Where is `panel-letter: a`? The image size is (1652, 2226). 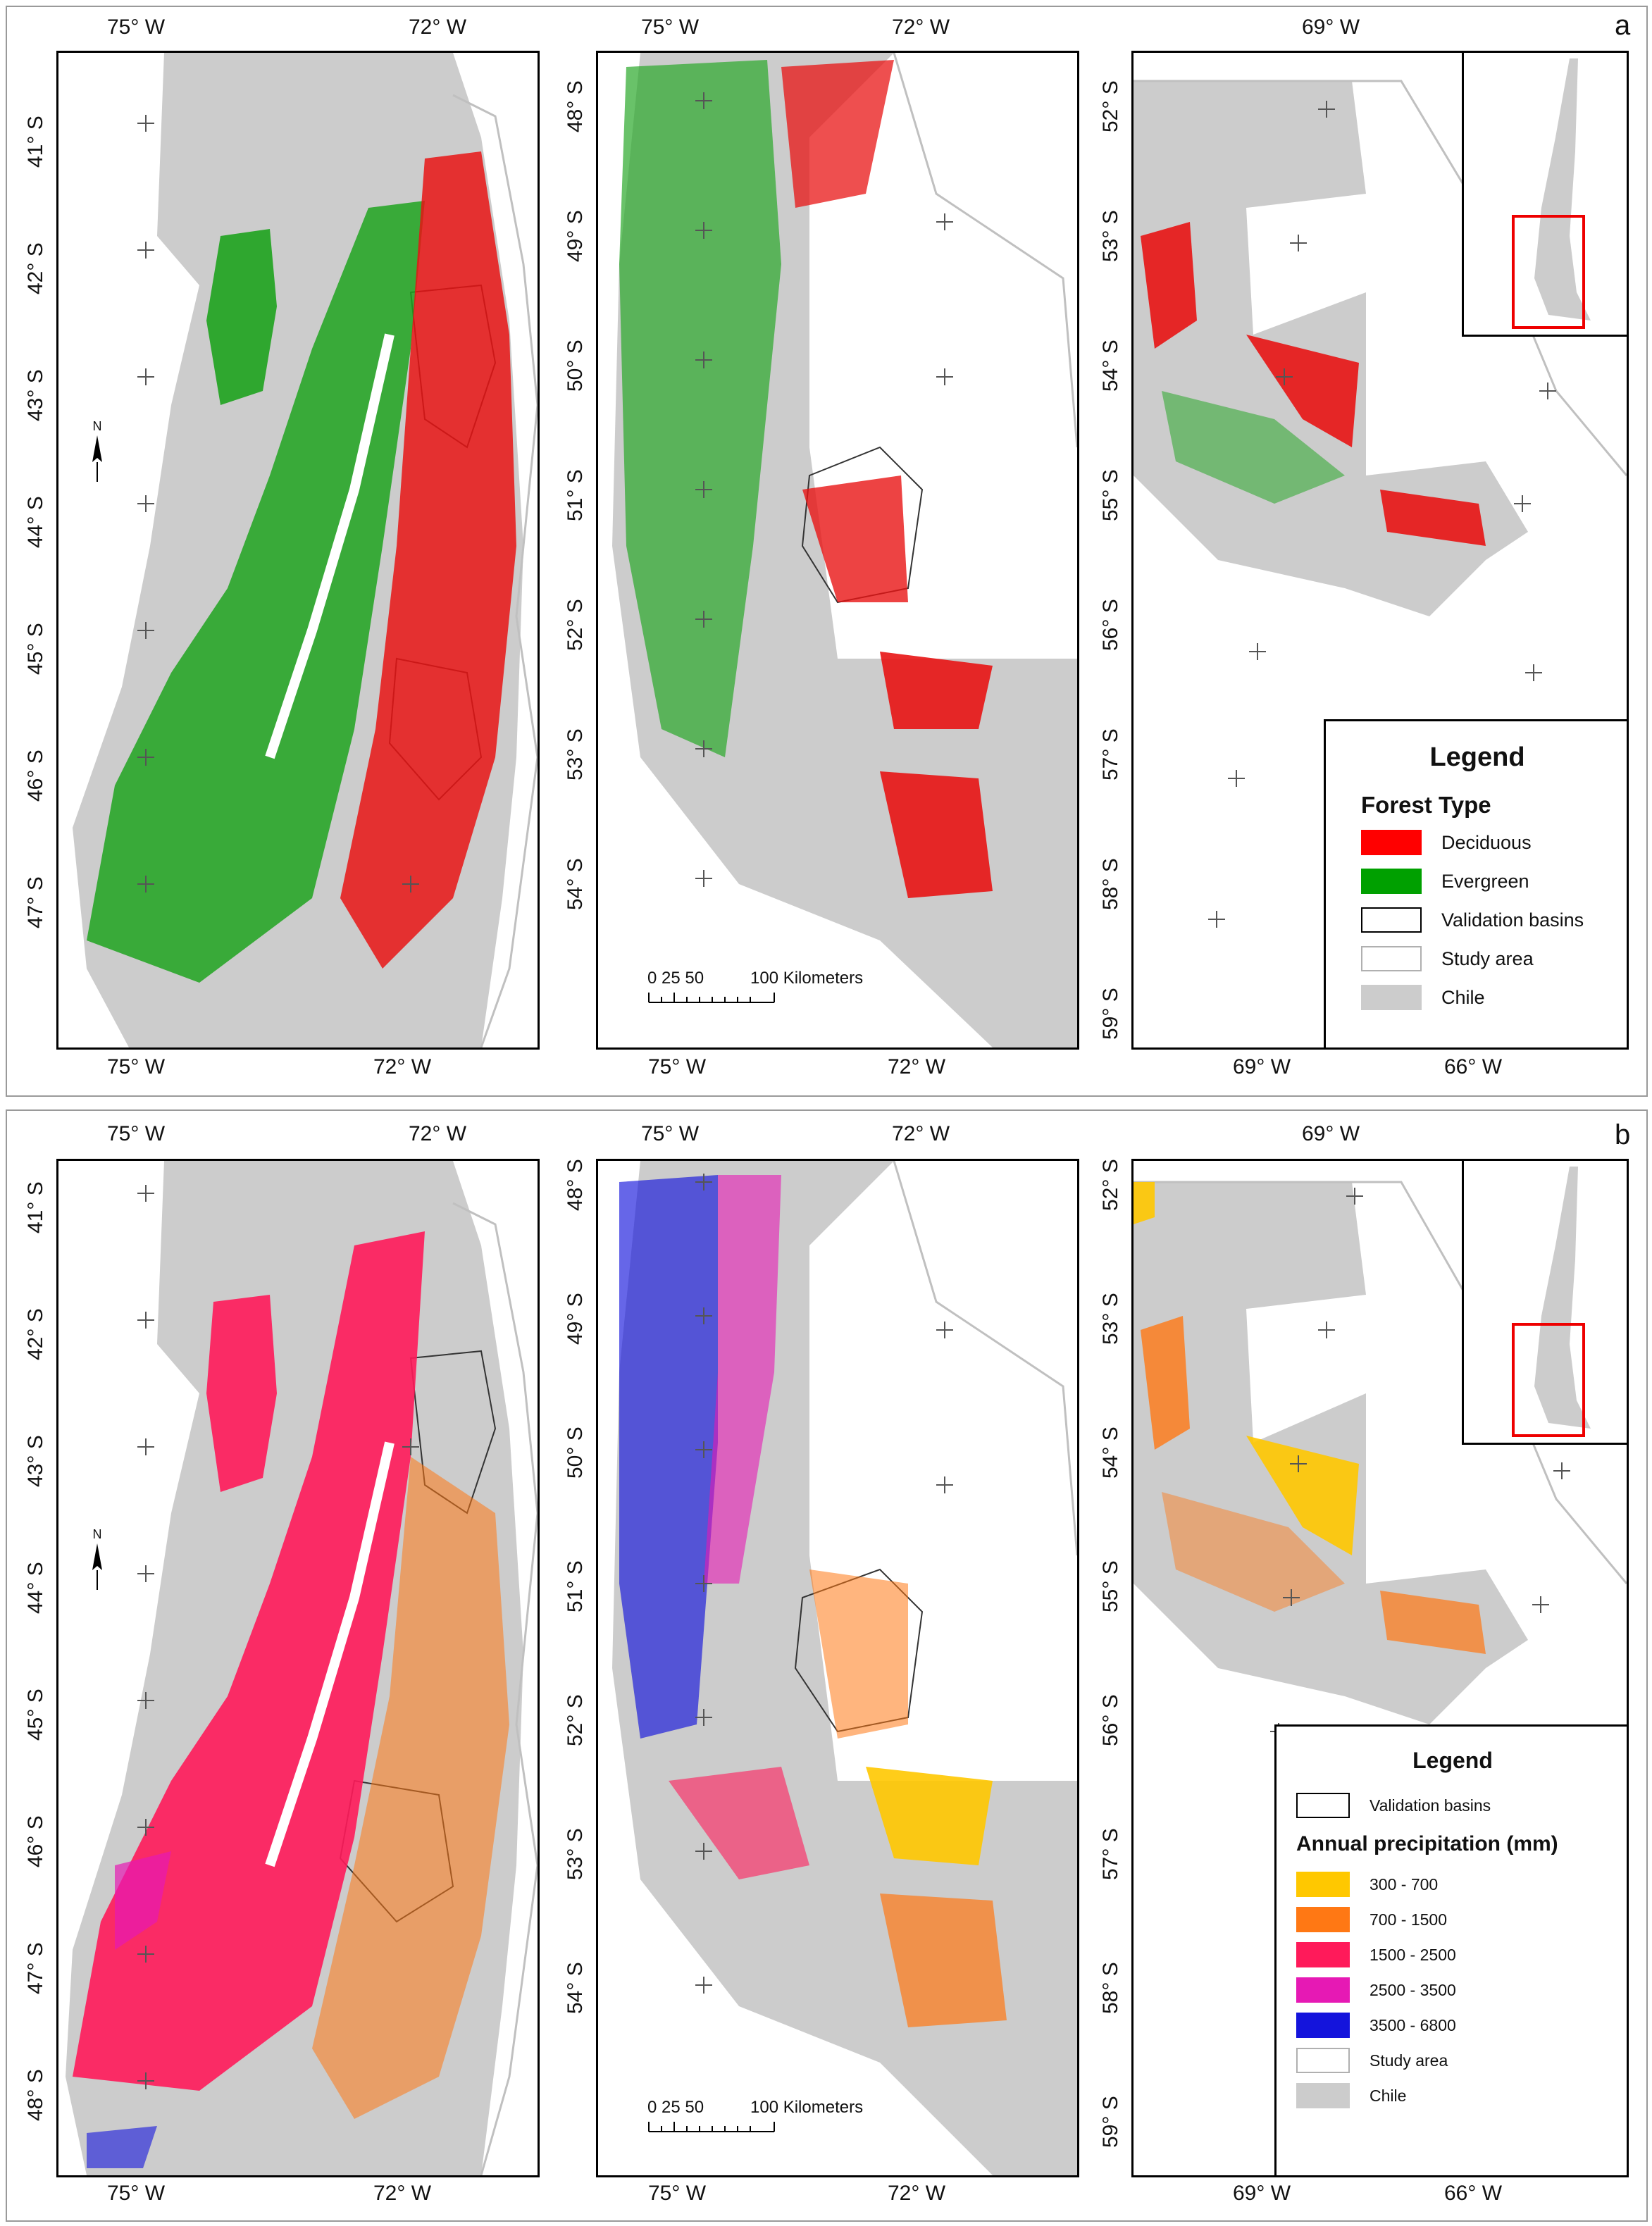 panel-letter: a is located at coordinates (1623, 25).